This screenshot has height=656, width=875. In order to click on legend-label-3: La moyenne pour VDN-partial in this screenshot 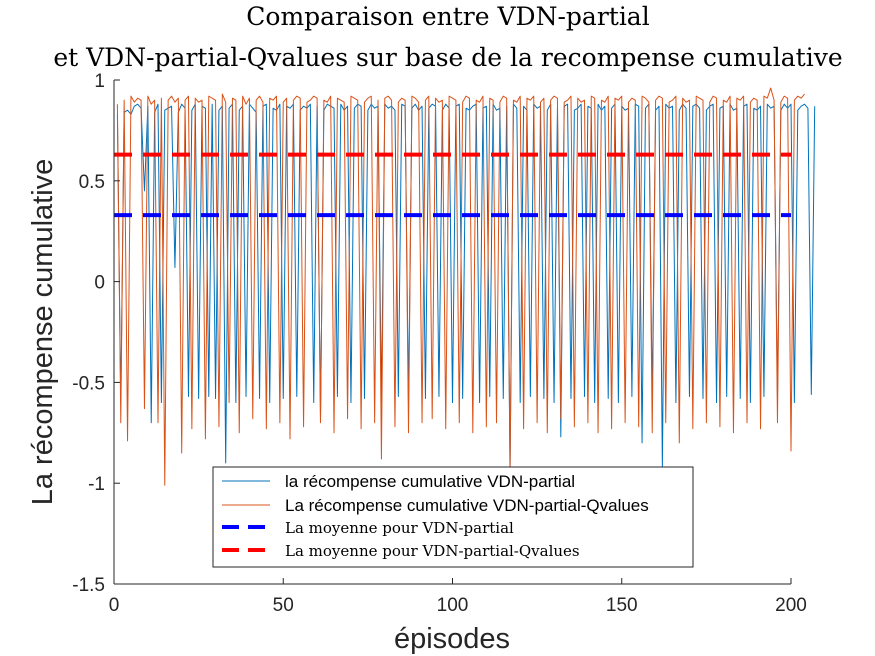, I will do `click(399, 528)`.